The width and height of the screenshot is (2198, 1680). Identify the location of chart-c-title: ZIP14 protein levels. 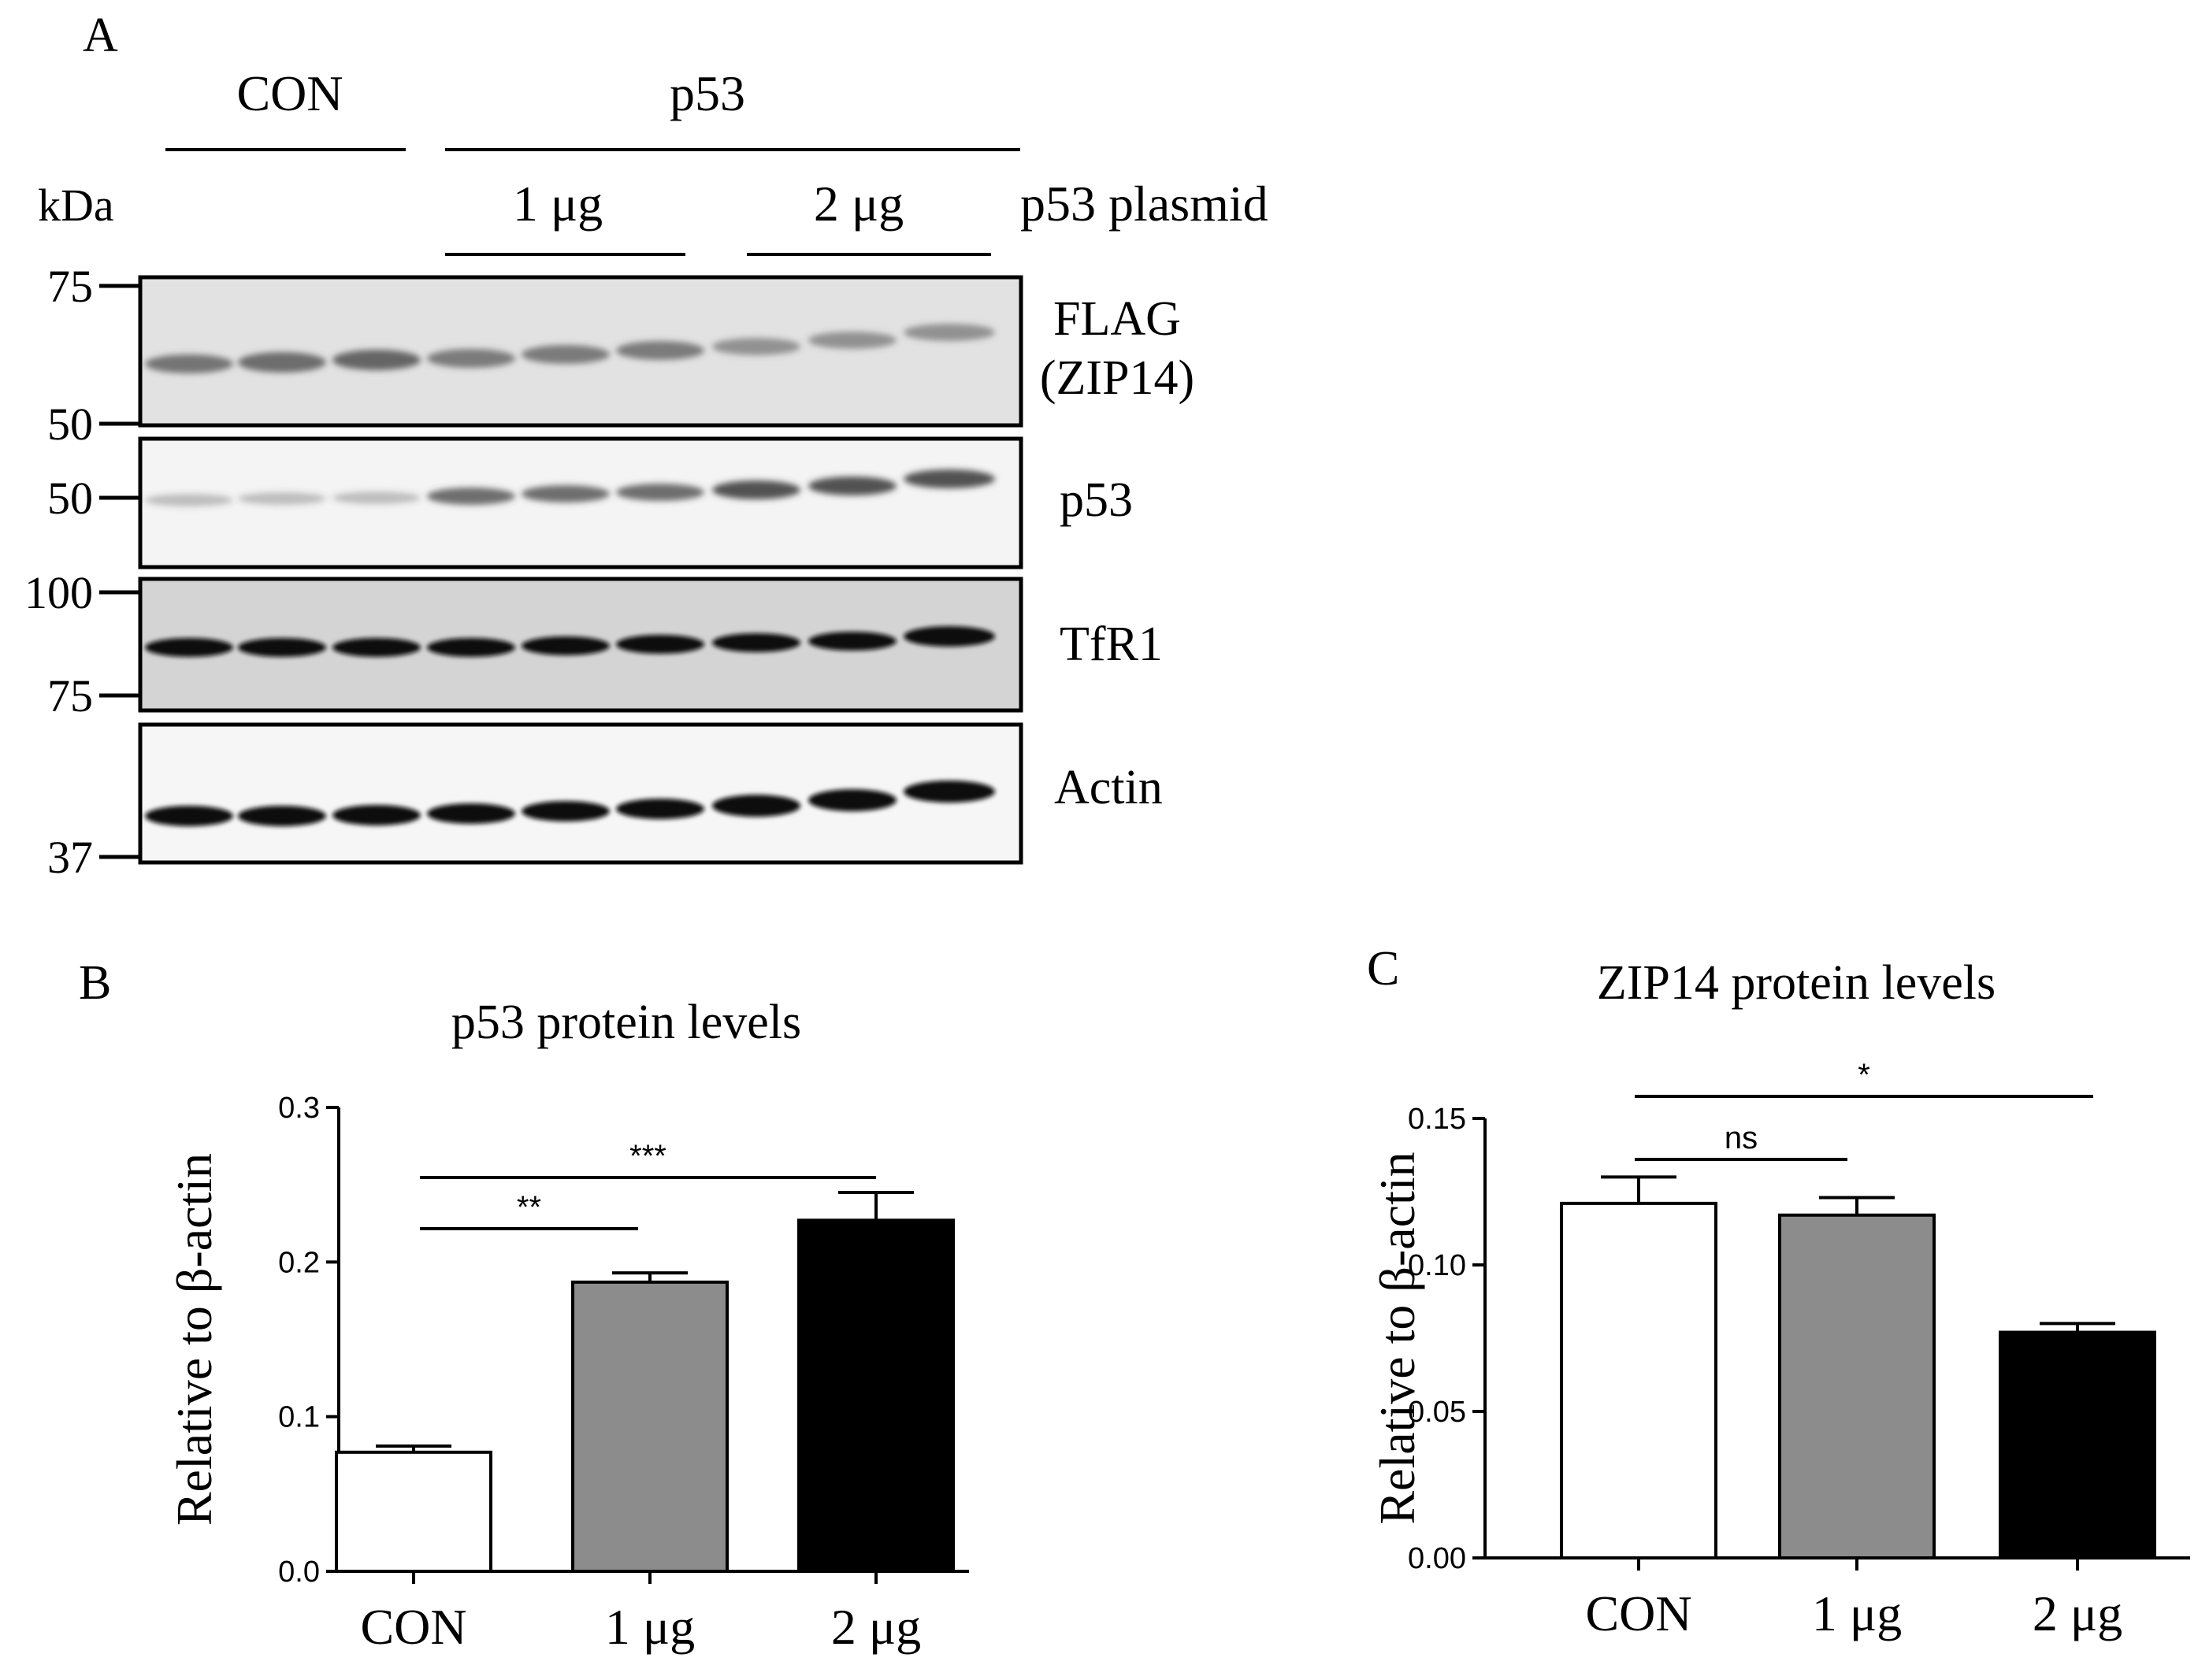
(1796, 983).